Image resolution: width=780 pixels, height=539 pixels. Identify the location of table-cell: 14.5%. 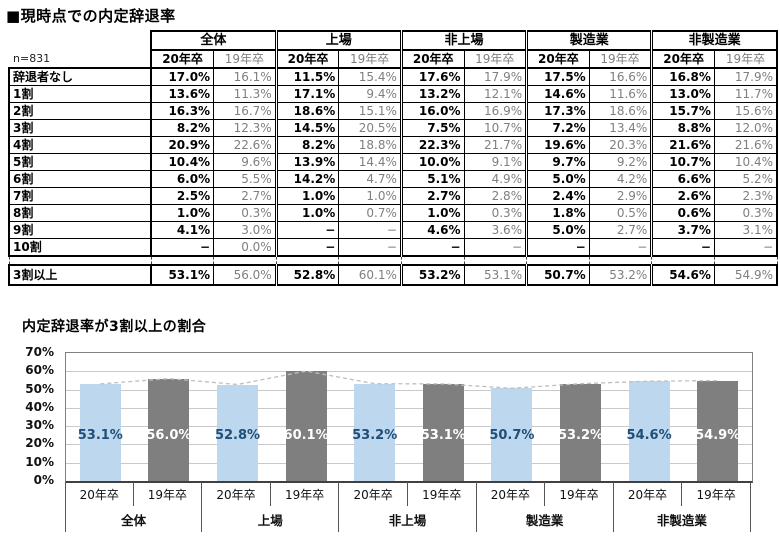
(307, 128).